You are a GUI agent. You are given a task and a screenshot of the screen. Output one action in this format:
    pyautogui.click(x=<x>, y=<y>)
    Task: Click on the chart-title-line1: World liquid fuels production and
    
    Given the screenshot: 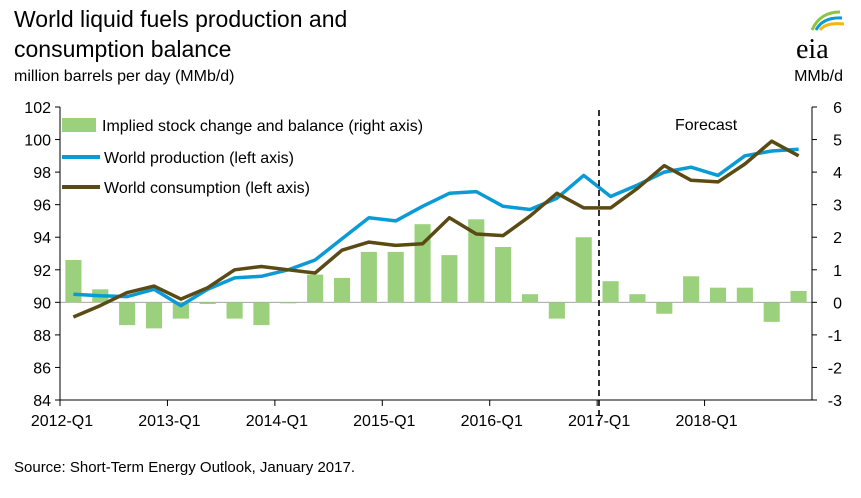 What is the action you would take?
    pyautogui.click(x=181, y=19)
    